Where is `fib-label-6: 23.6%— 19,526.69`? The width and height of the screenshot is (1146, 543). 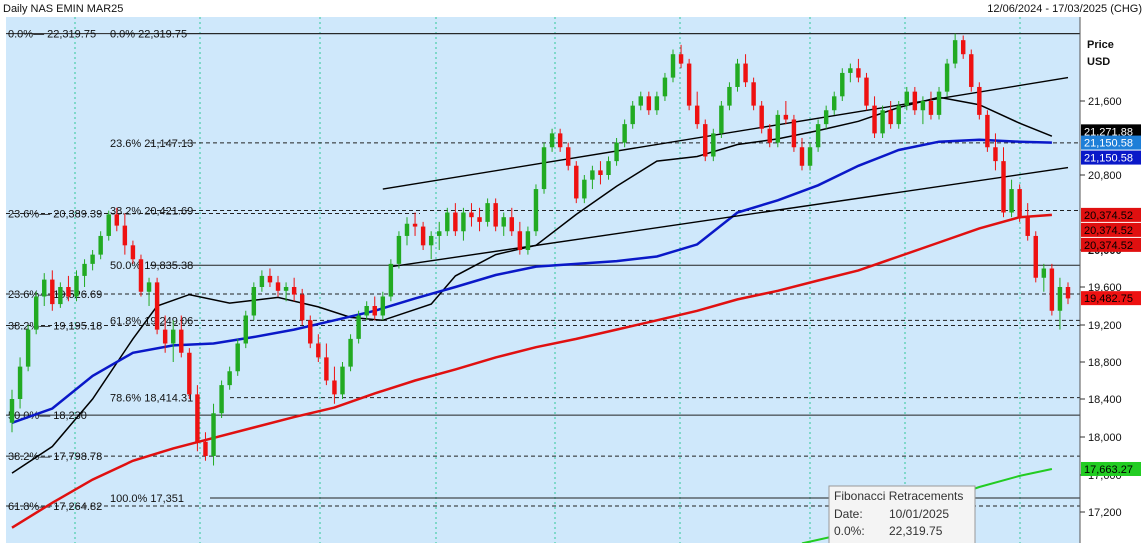 fib-label-6: 23.6%— 19,526.69 is located at coordinates (55, 295).